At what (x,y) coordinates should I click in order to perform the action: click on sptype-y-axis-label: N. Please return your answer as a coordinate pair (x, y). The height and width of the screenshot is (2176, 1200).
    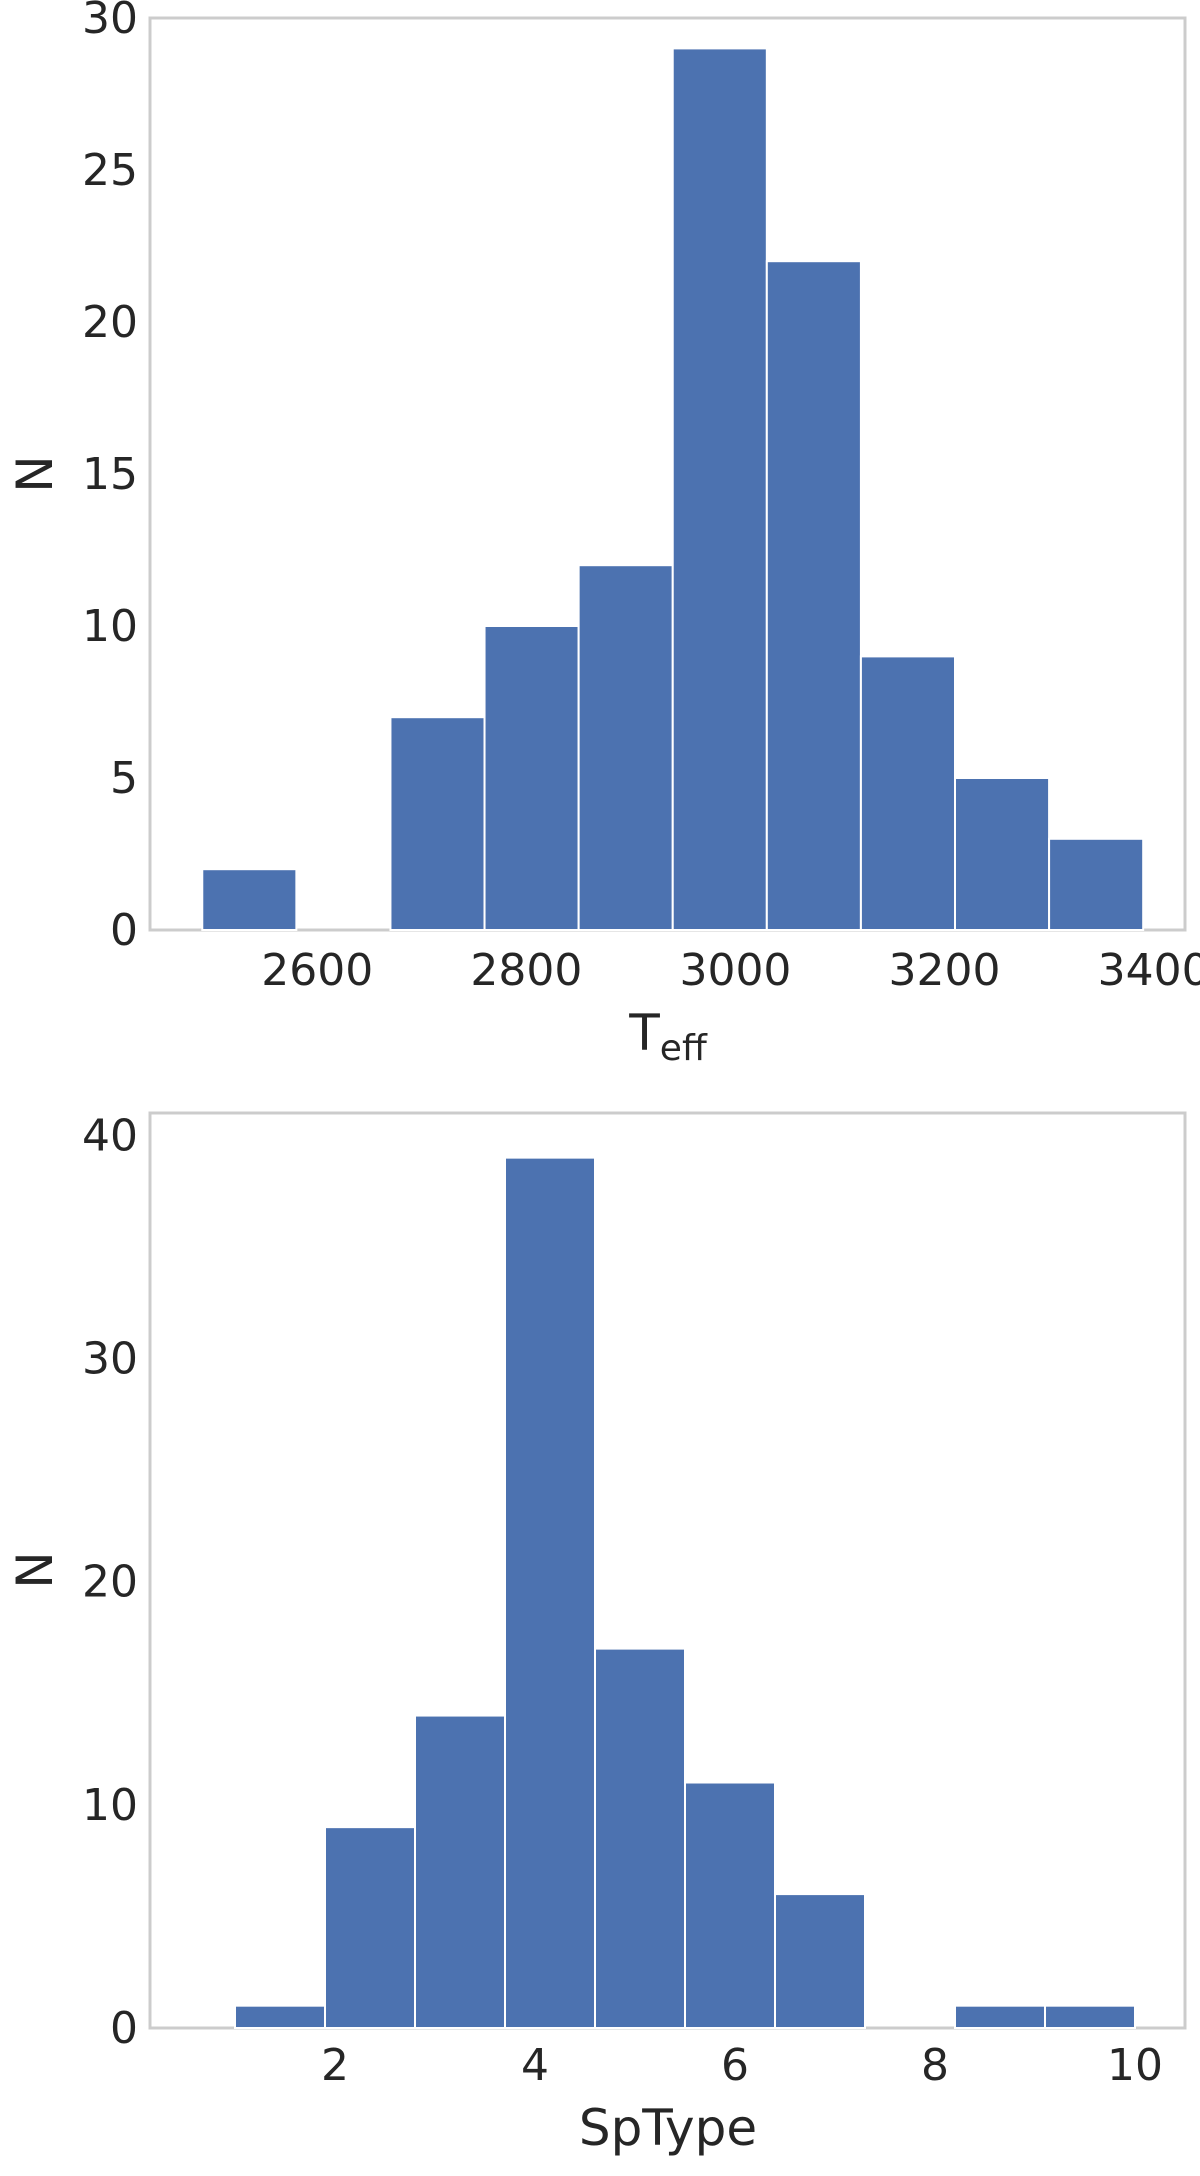
    Looking at the image, I should click on (35, 1569).